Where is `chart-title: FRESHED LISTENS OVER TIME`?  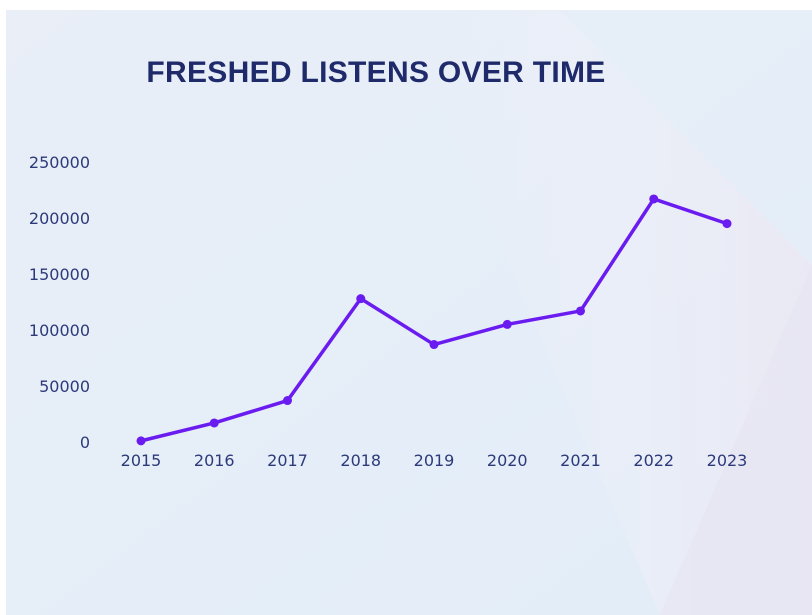 chart-title: FRESHED LISTENS OVER TIME is located at coordinates (375, 72).